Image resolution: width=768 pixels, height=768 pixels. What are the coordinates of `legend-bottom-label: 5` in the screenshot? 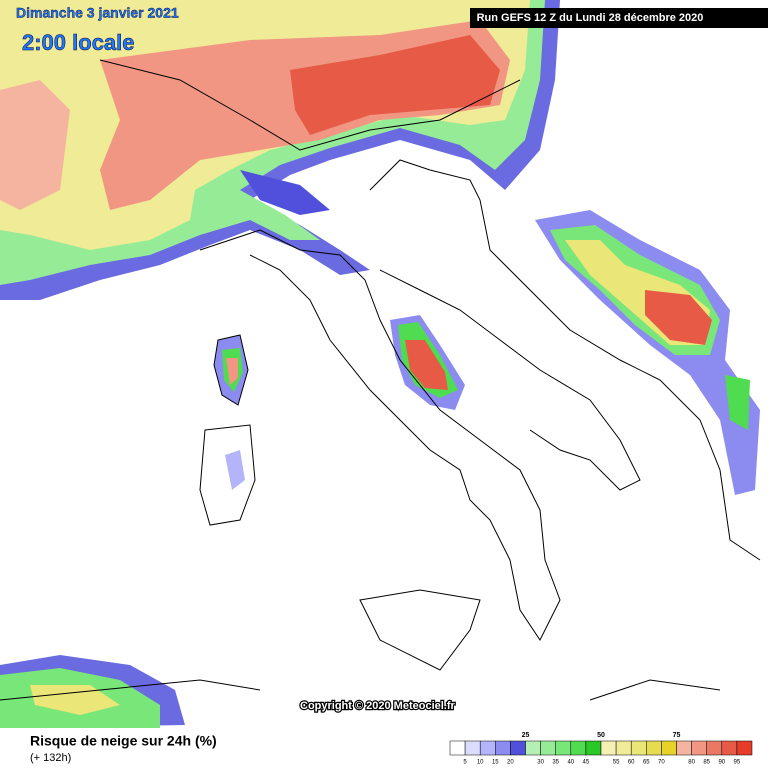 It's located at (465, 763).